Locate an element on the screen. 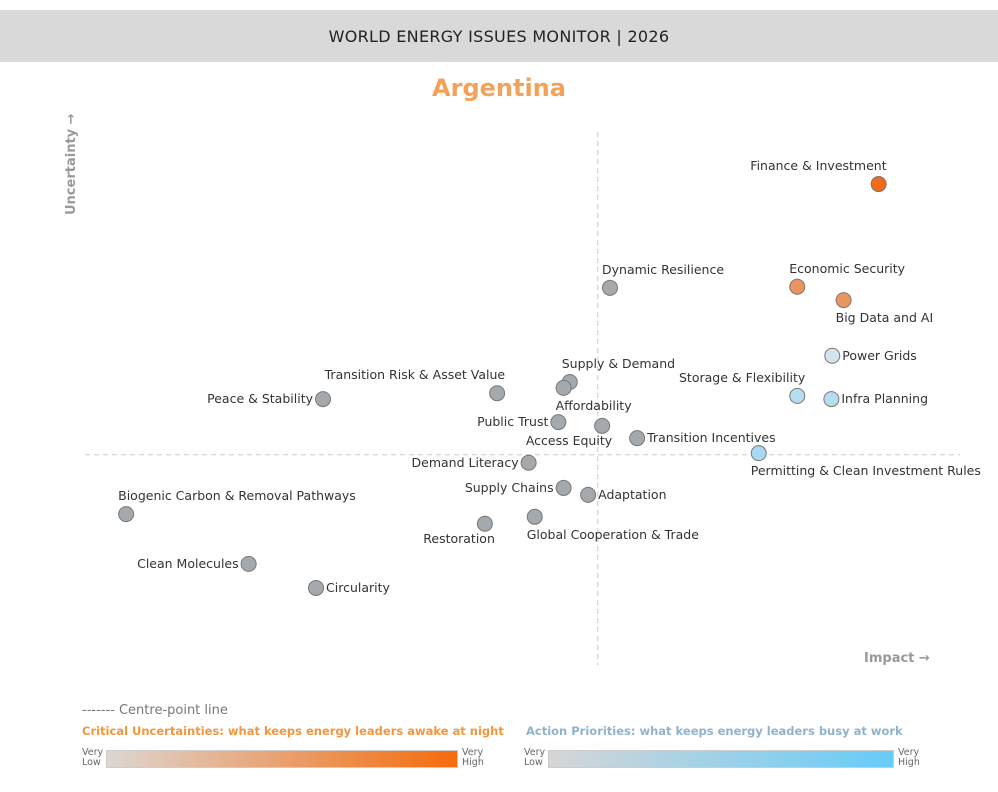 This screenshot has height=792, width=998. data-point-label: Peace & Stability is located at coordinates (260, 398).